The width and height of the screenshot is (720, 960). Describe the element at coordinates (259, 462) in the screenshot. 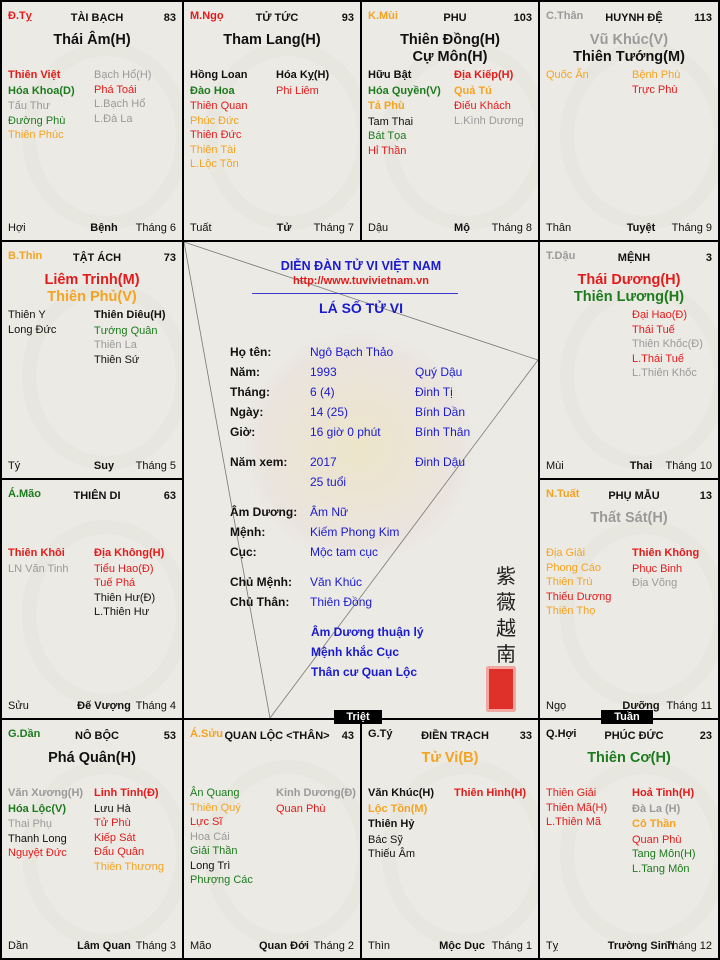

I see `info-label: Năm xem:` at that location.